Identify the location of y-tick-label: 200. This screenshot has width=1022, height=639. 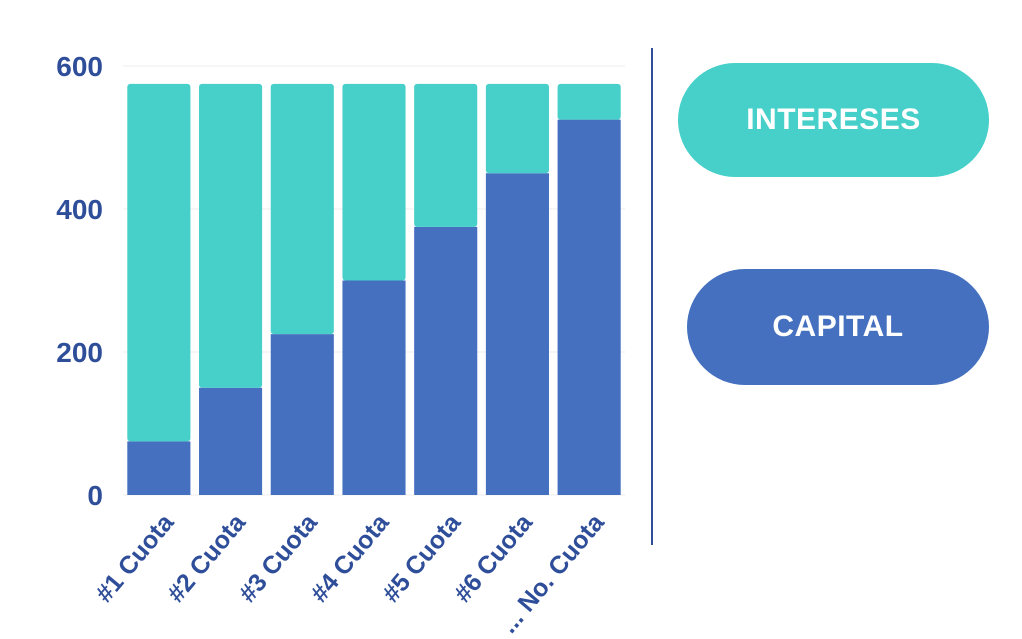
(79, 352).